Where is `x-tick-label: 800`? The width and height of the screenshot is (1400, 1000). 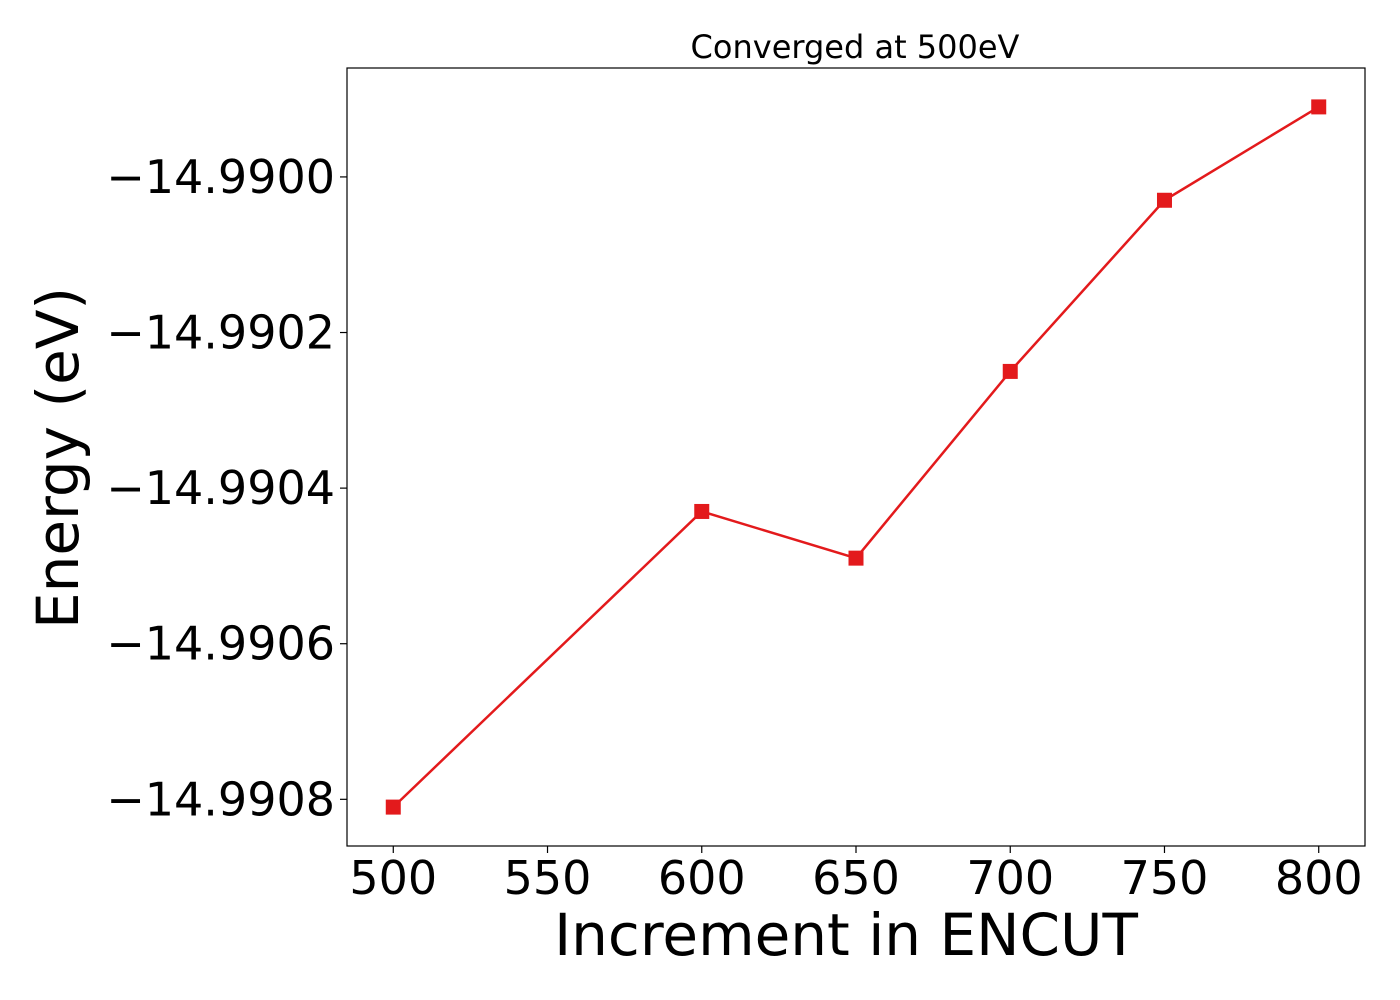
x-tick-label: 800 is located at coordinates (1319, 878).